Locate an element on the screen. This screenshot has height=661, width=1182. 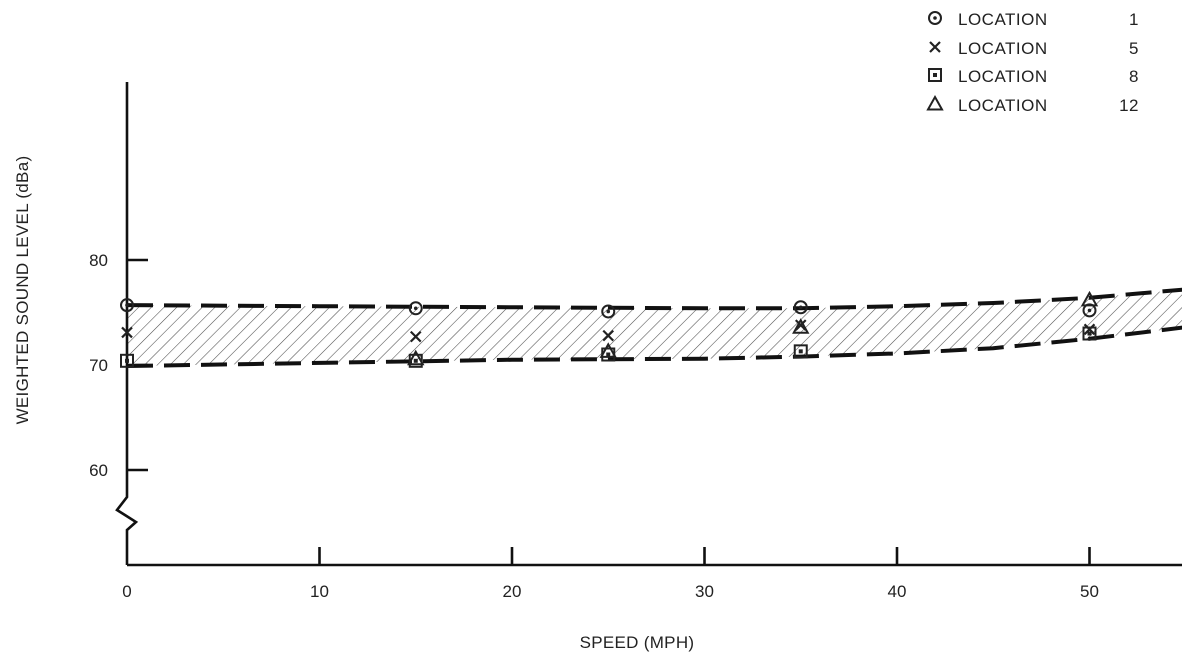
data-points is located at coordinates (609, 329).